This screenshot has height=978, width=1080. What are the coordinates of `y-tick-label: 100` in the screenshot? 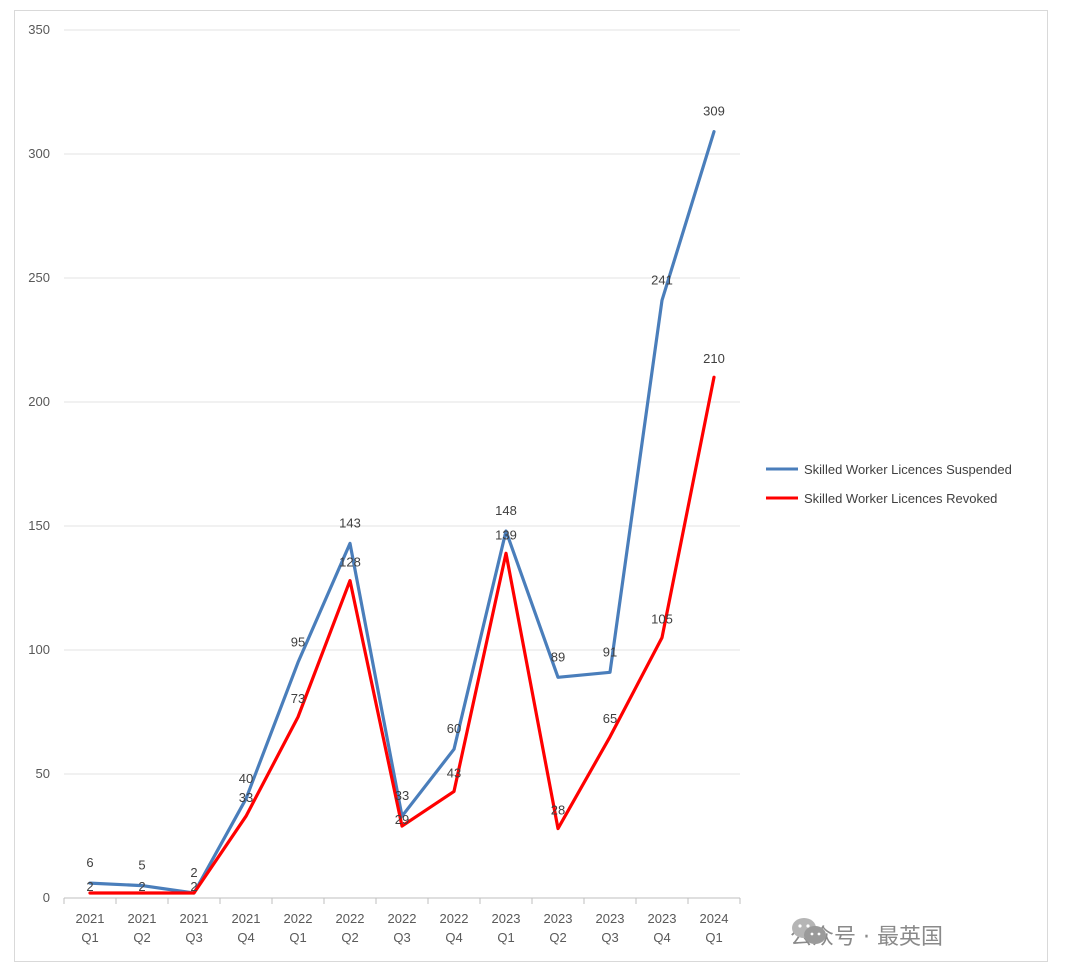 It's located at (39, 649).